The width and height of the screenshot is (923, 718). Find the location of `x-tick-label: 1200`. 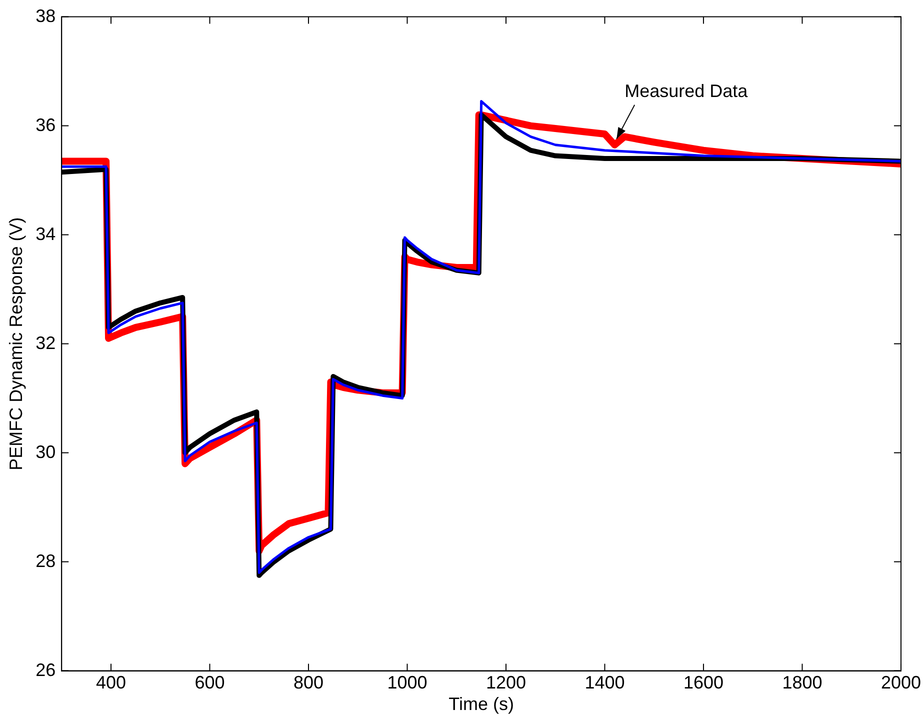

x-tick-label: 1200 is located at coordinates (506, 682).